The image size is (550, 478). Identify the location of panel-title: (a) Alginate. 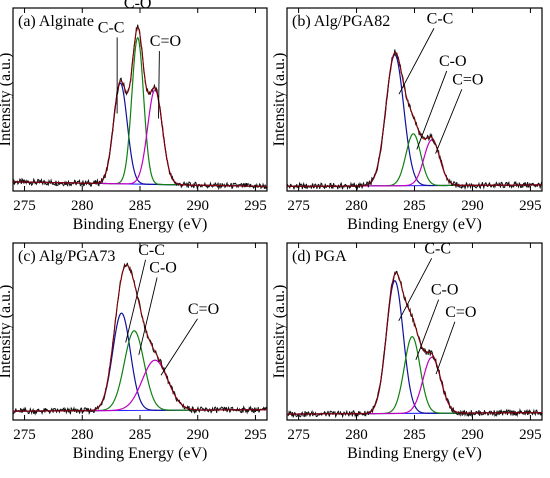
(56, 21).